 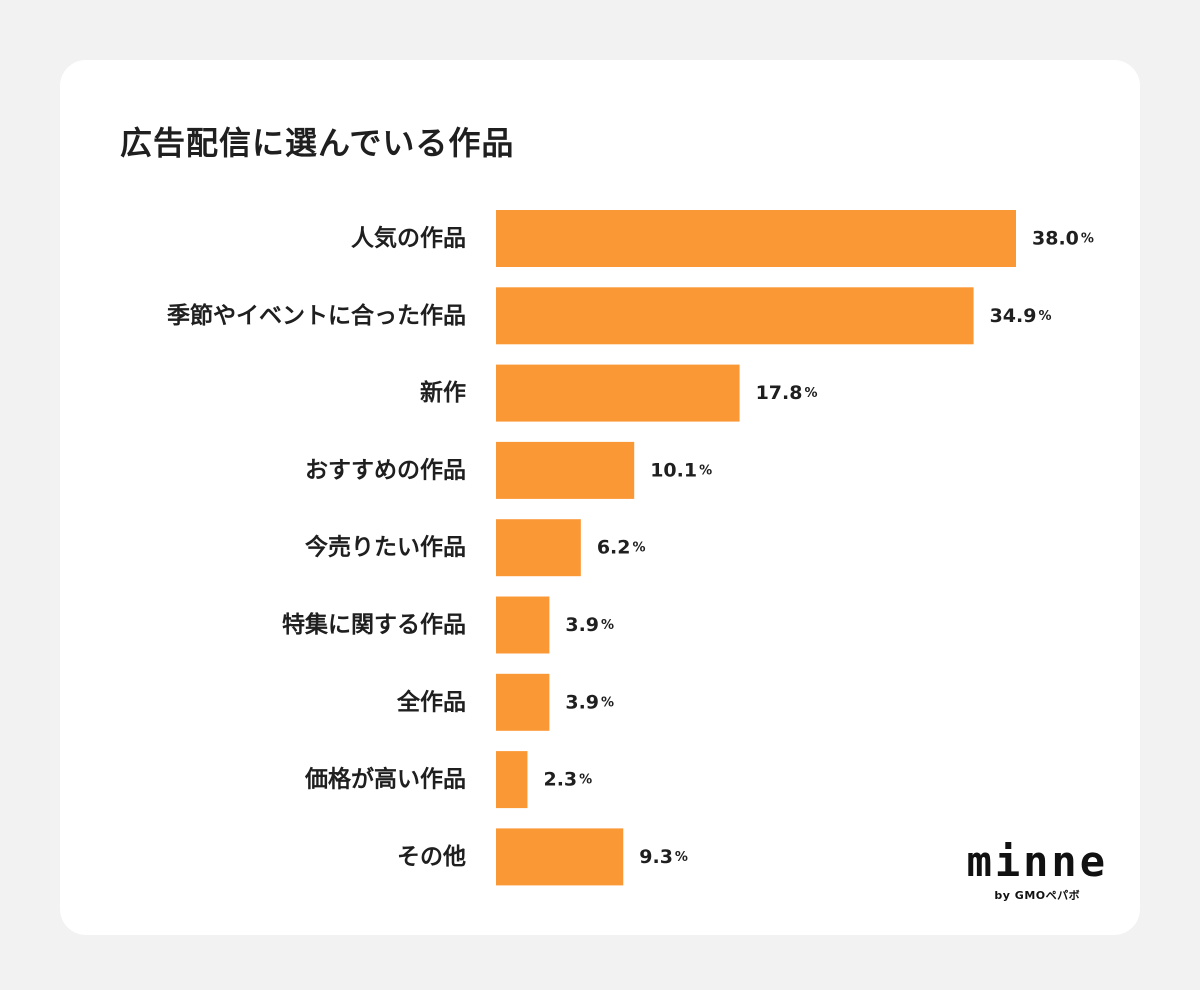 What do you see at coordinates (431, 701) in the screenshot?
I see `category-label-7: 全作品` at bounding box center [431, 701].